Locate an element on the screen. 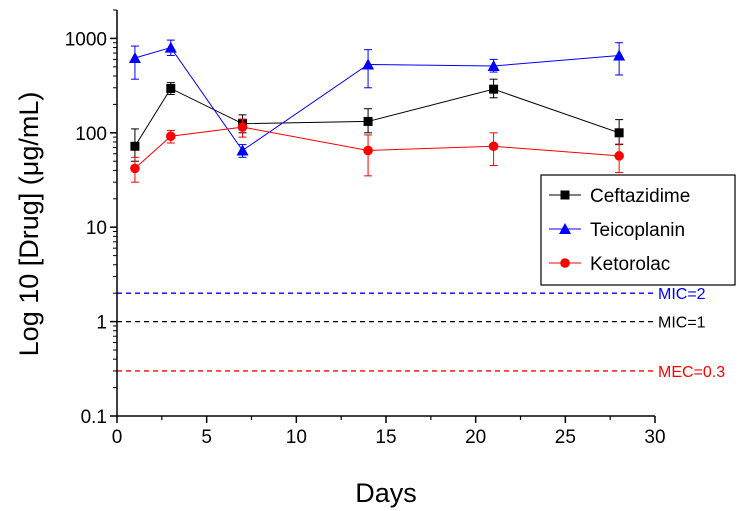  x-tick-label: 0 is located at coordinates (117, 437).